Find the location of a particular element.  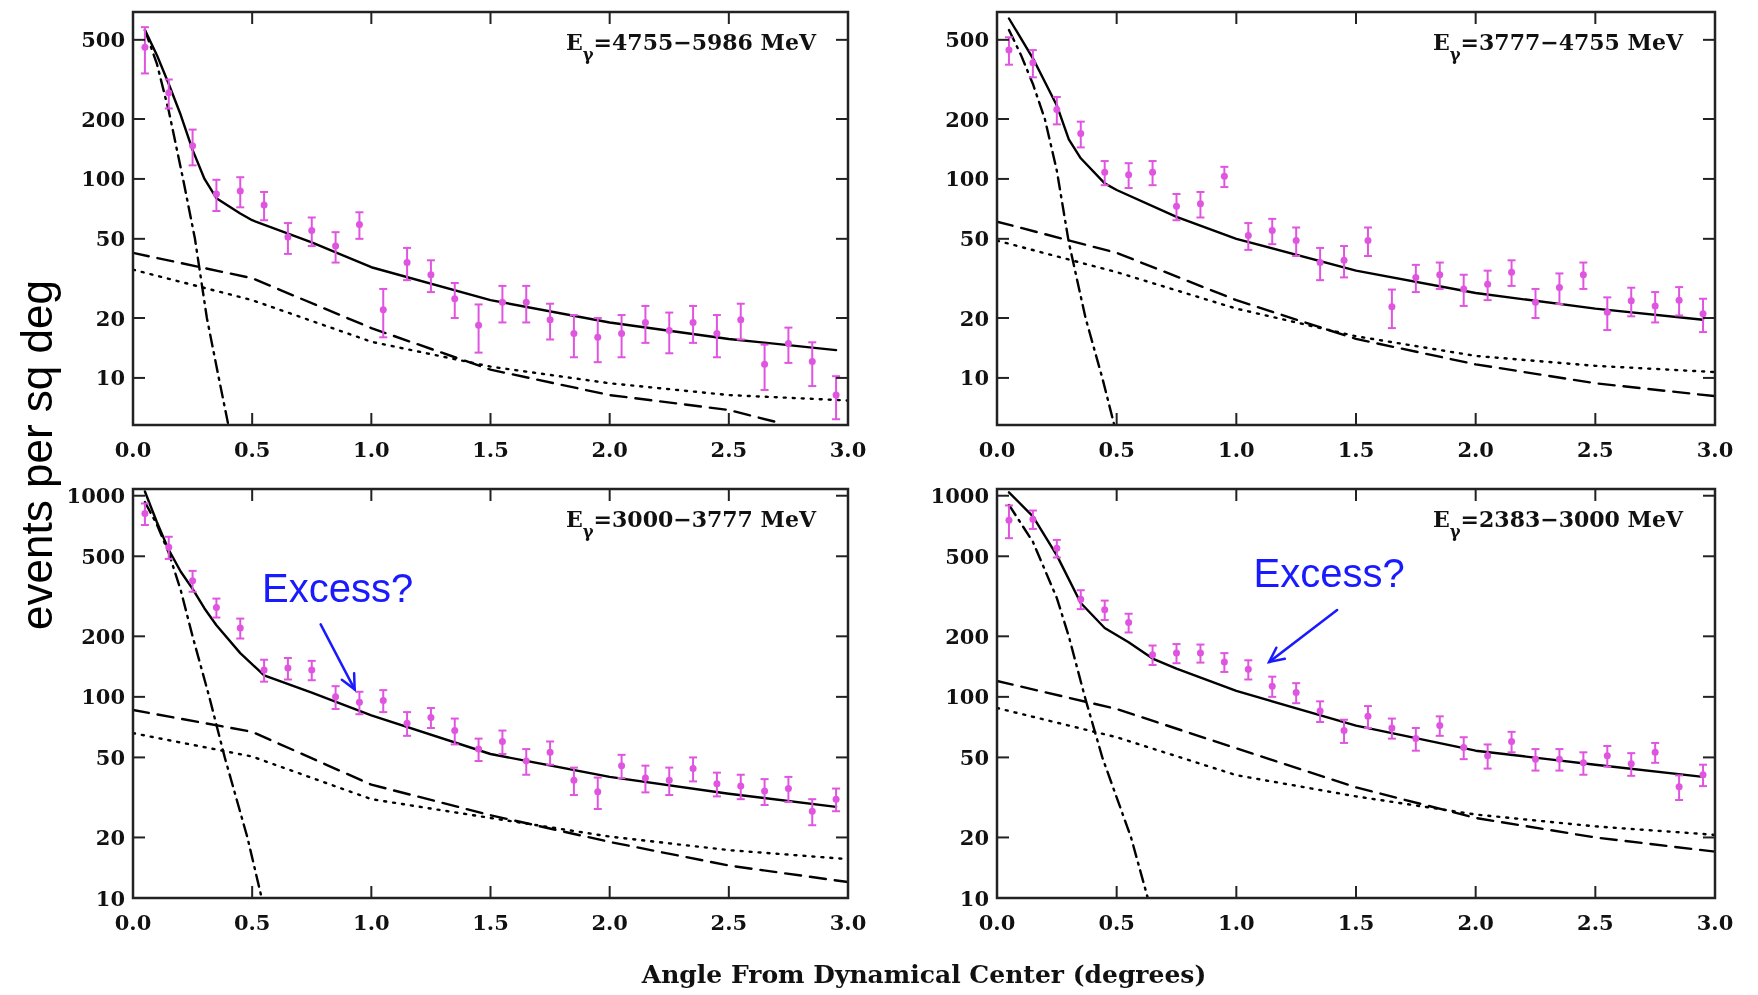

line-series is located at coordinates (1356, 169).